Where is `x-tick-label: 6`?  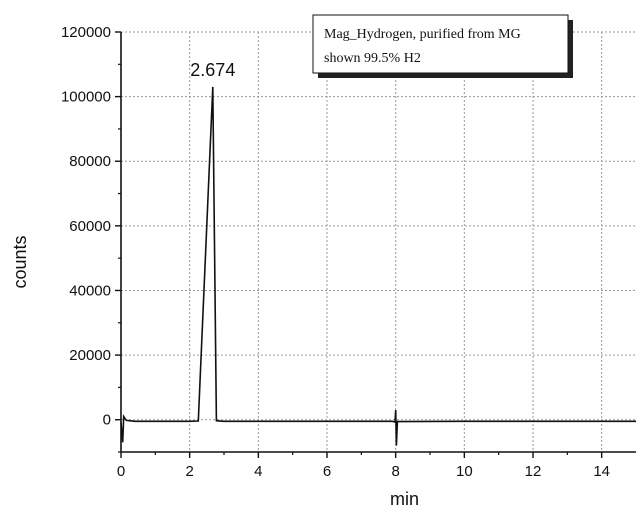 x-tick-label: 6 is located at coordinates (327, 471).